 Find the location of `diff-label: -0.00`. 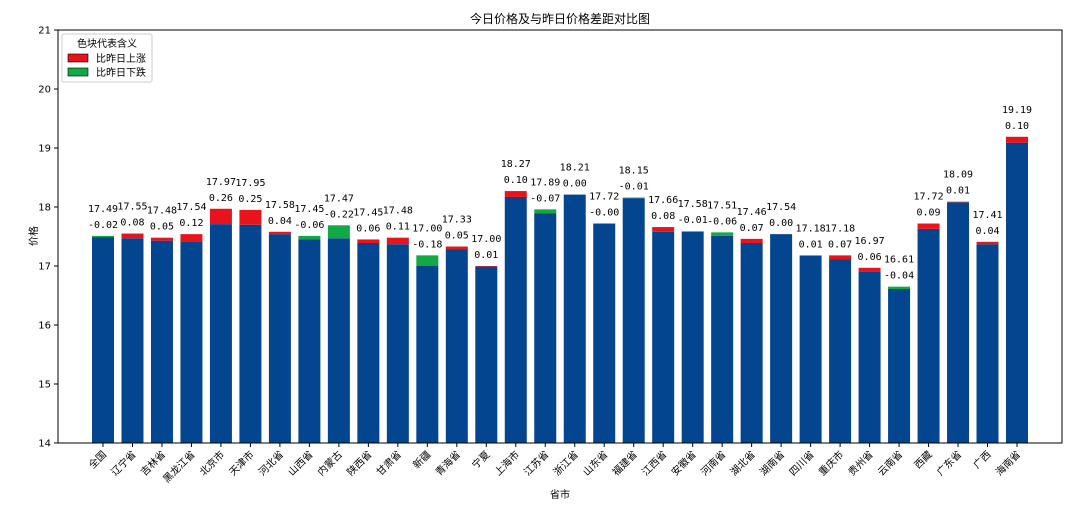

diff-label: -0.00 is located at coordinates (604, 213).